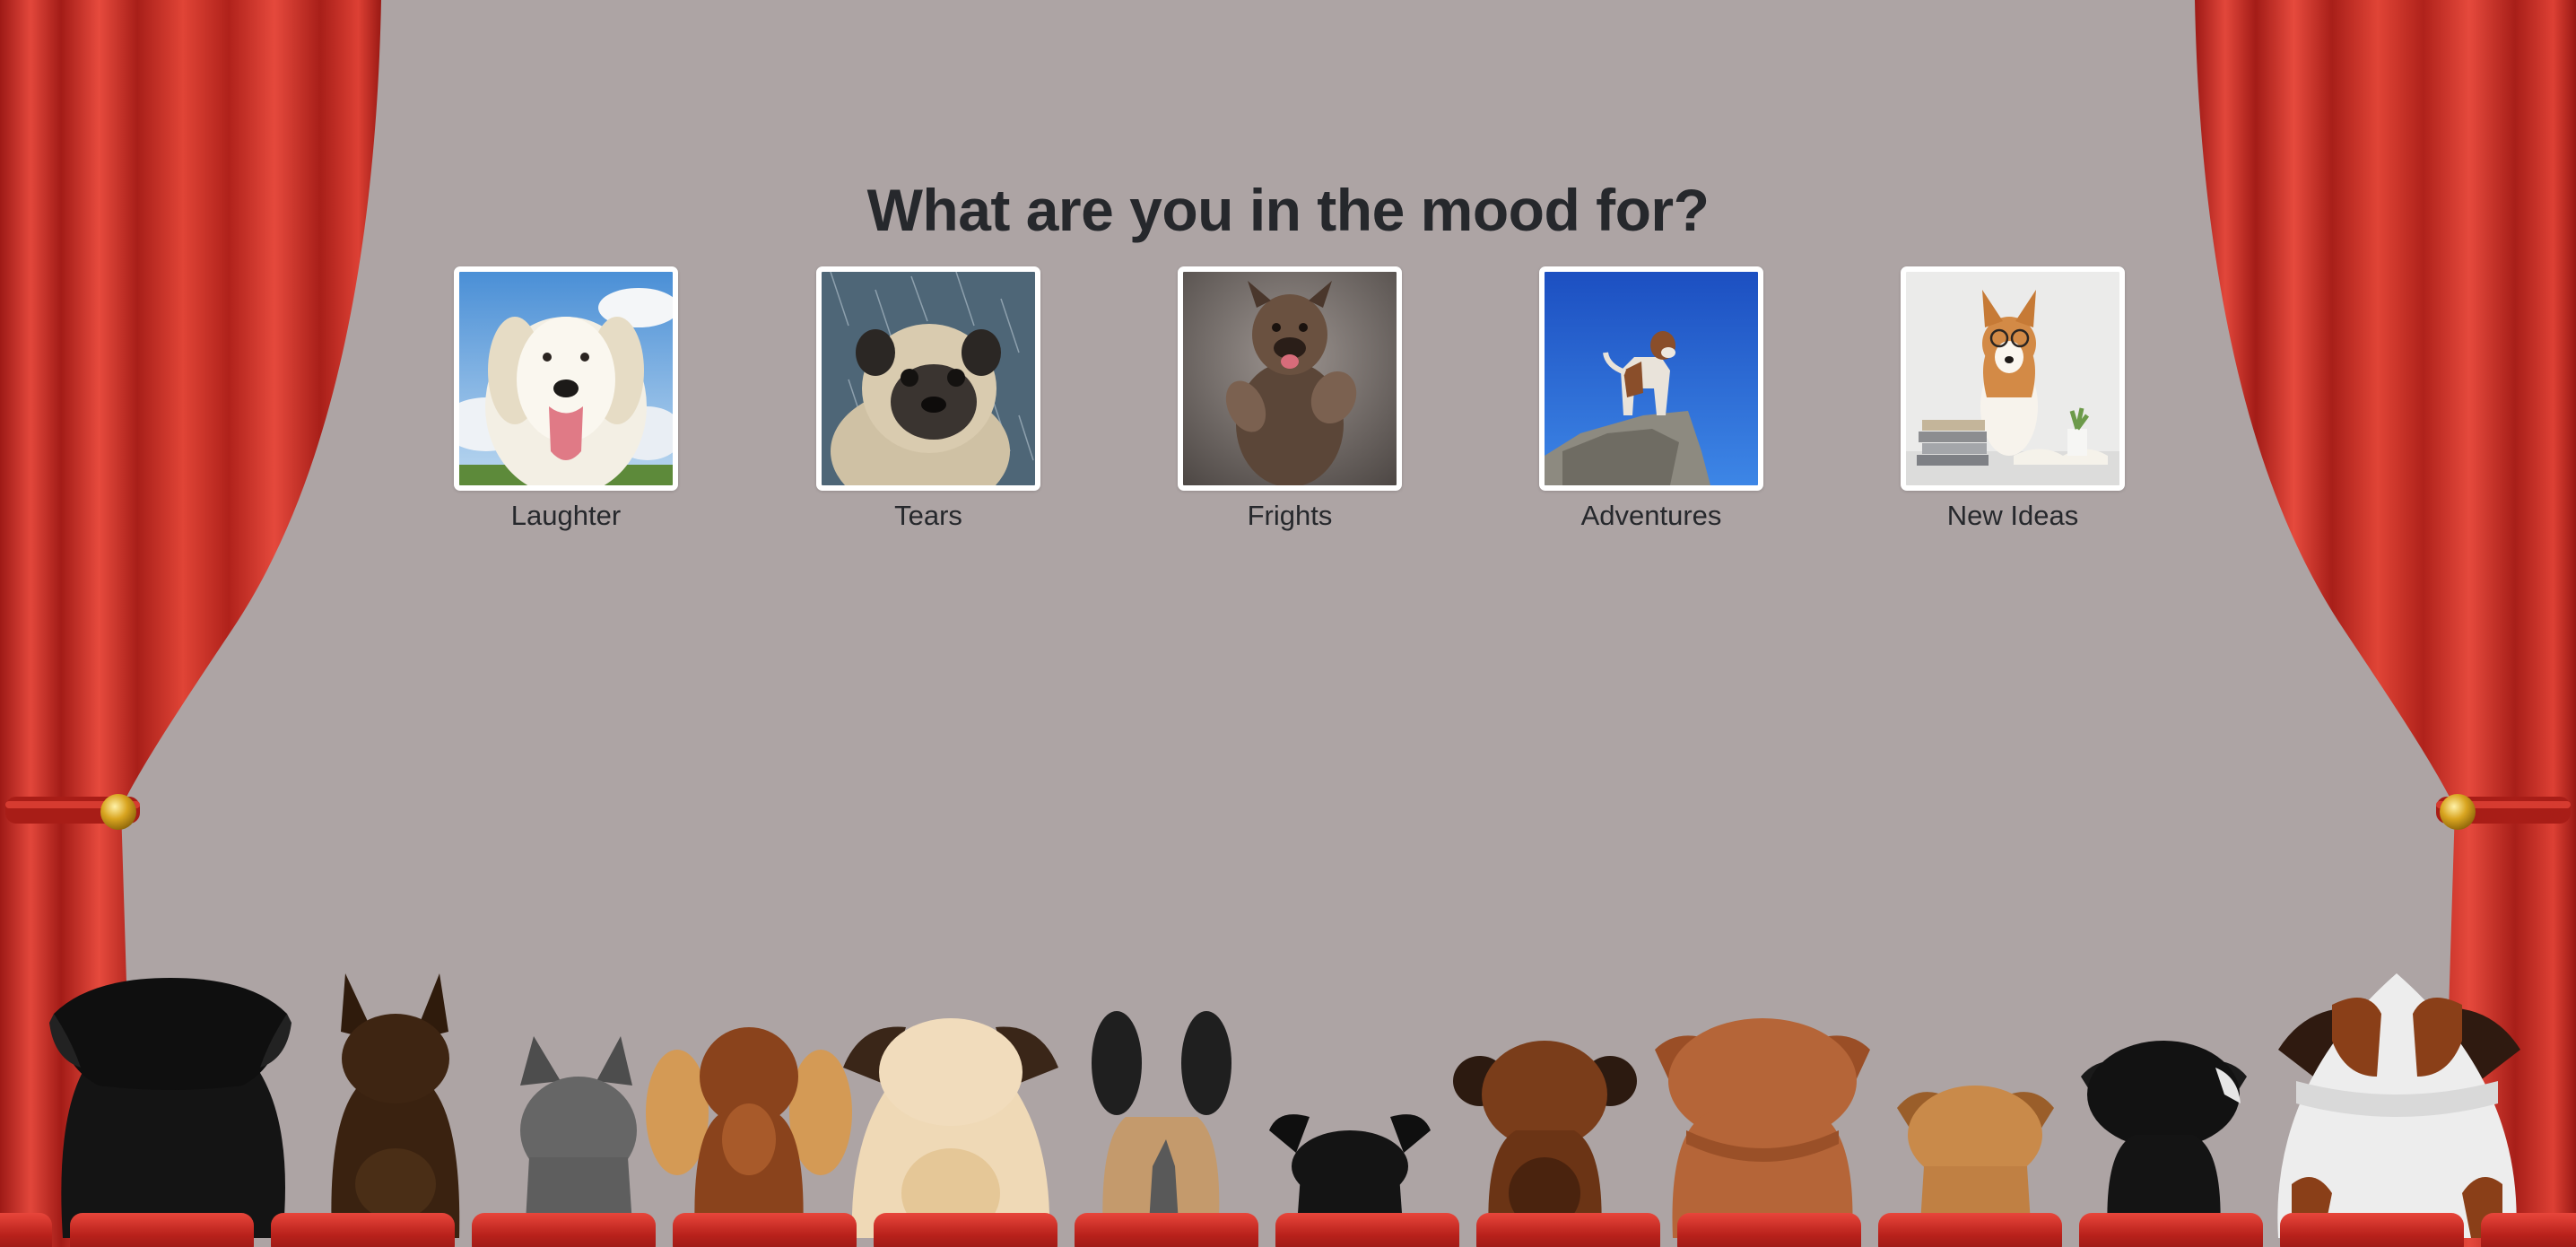 The width and height of the screenshot is (2576, 1247). Describe the element at coordinates (1290, 515) in the screenshot. I see `mood-choice-label: Frights` at that location.